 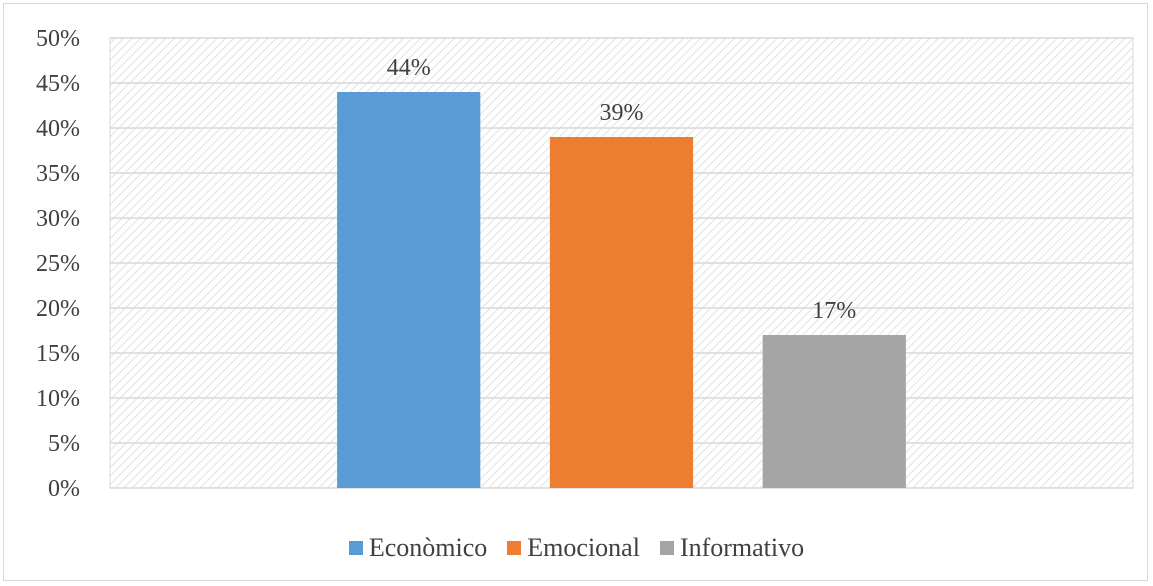 I want to click on data-label: 44%, so click(x=409, y=68).